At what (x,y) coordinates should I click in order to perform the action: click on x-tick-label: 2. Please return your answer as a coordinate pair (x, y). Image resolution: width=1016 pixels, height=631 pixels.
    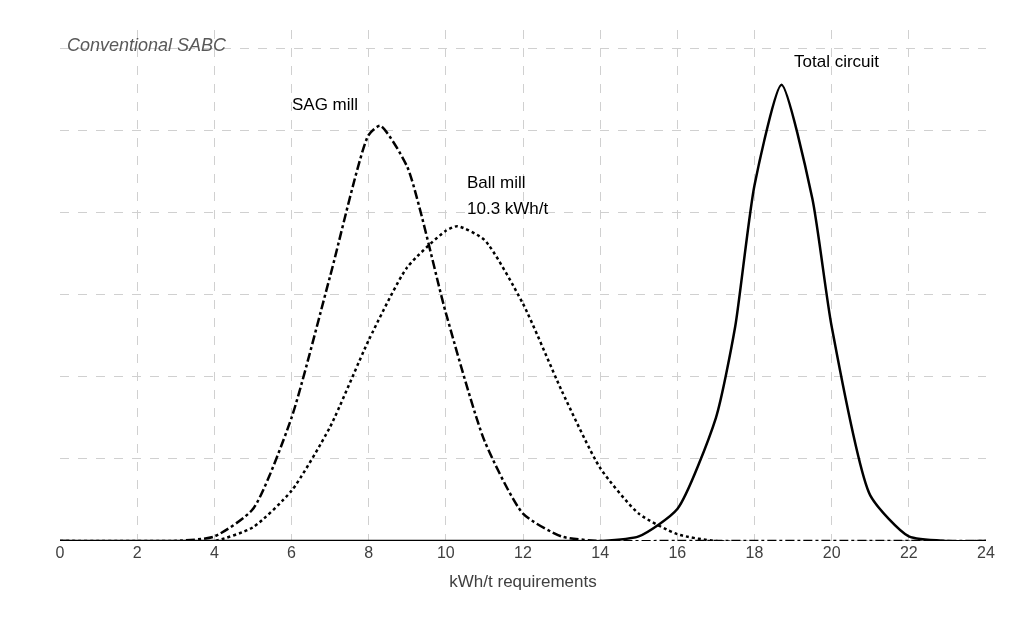
    Looking at the image, I should click on (137, 552).